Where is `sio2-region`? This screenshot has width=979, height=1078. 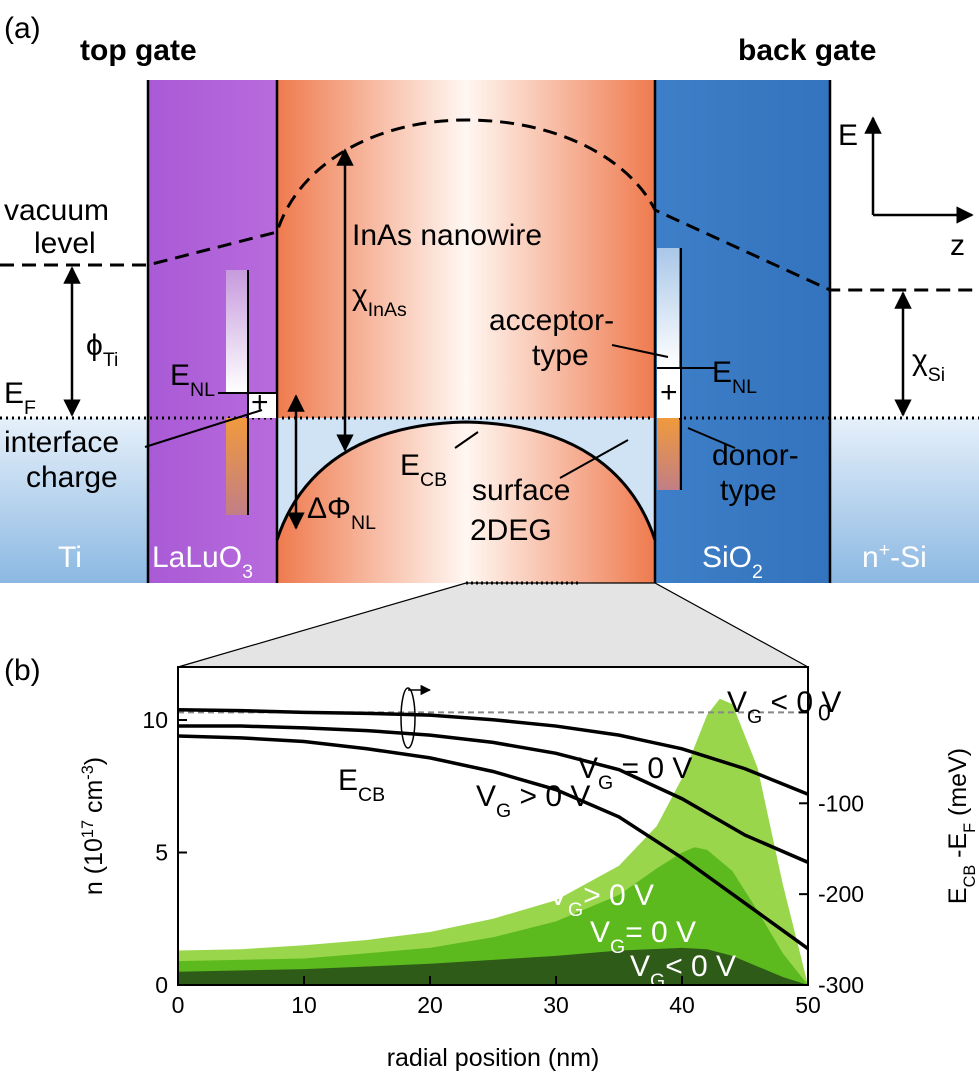 sio2-region is located at coordinates (742, 331).